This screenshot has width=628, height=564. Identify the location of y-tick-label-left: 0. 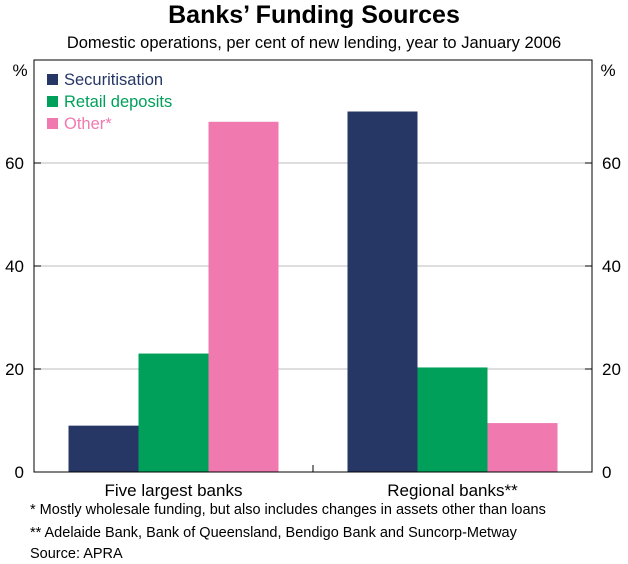
(19, 472).